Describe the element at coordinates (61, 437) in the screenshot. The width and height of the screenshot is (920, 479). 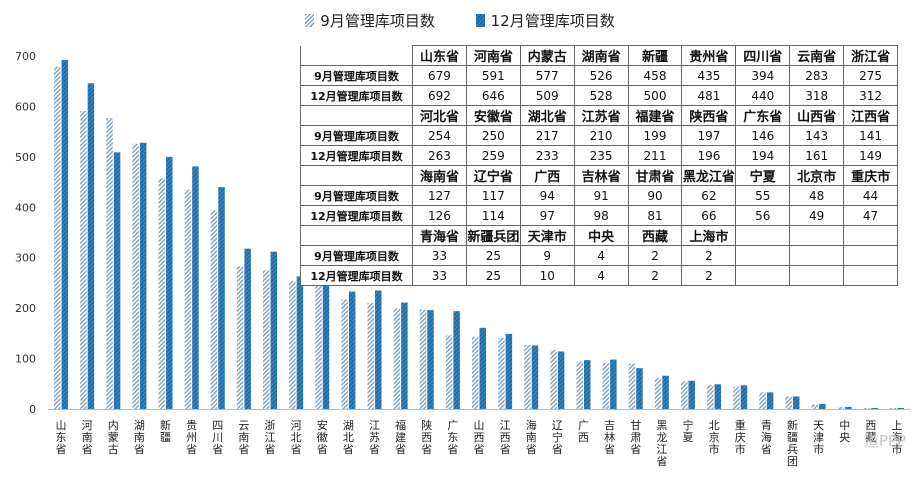
I see `x-tick-label: 山东省` at that location.